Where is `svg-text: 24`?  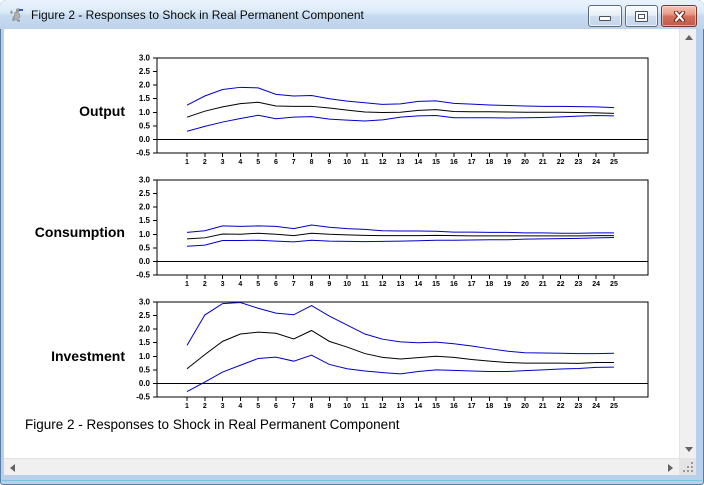 svg-text: 24 is located at coordinates (596, 284).